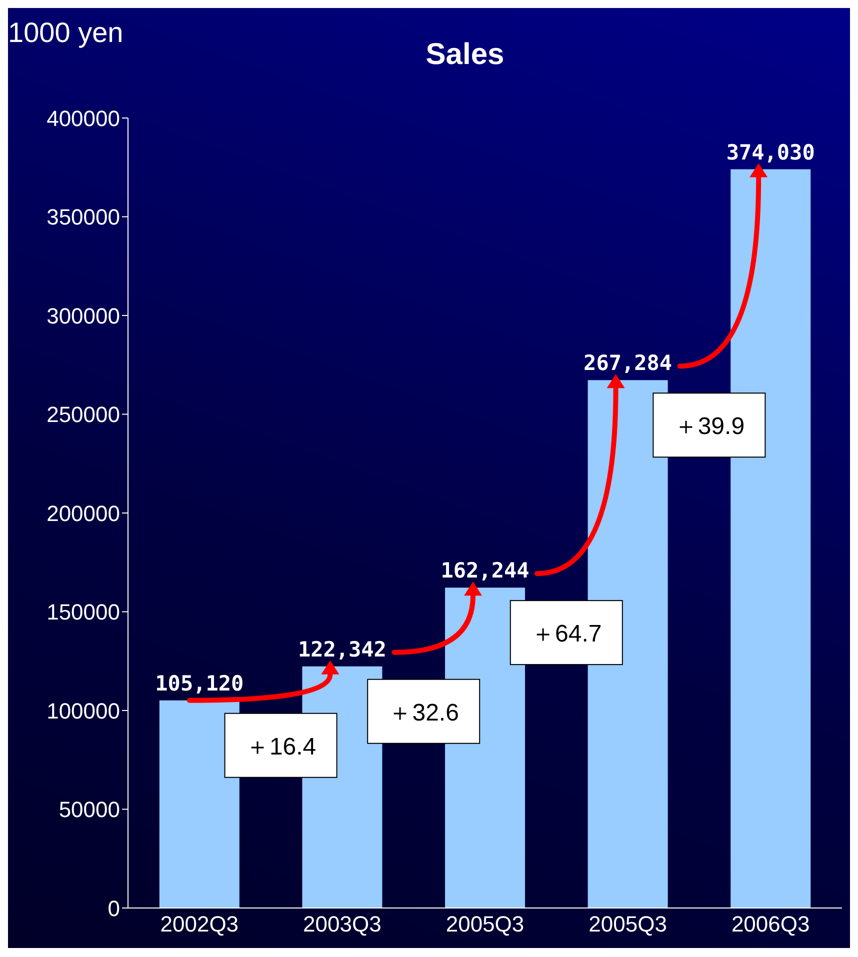 This screenshot has width=858, height=957. Describe the element at coordinates (280, 746) in the screenshot. I see `annotation: ＋16.4` at that location.